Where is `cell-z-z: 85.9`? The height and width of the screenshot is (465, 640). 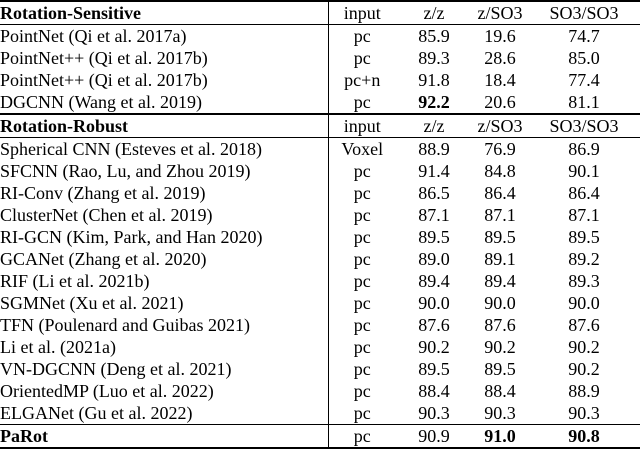 cell-z-z: 85.9 is located at coordinates (434, 36).